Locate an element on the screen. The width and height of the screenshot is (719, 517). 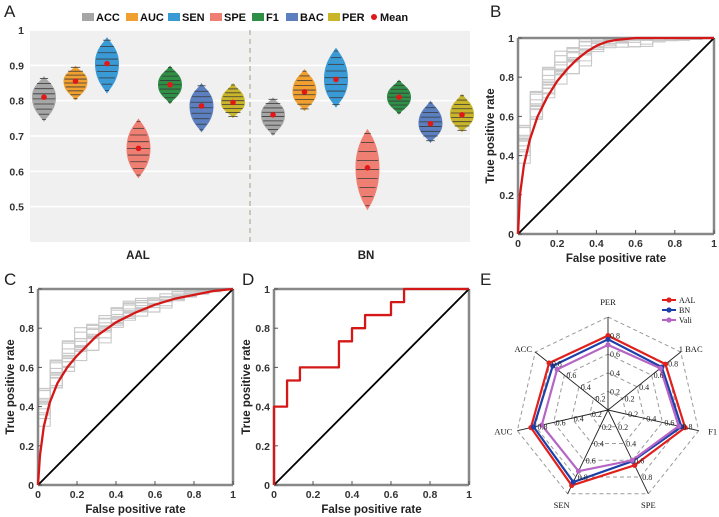
radar-axis-label-sen: SEN is located at coordinates (562, 505).